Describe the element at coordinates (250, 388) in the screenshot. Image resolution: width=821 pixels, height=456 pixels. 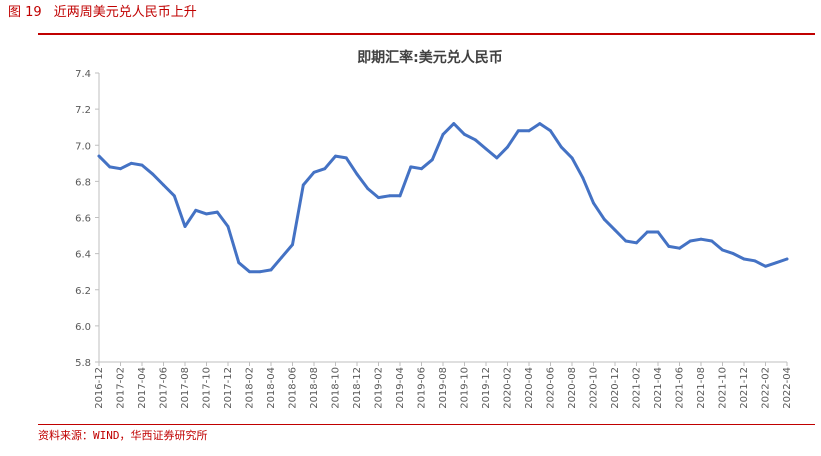
I see `x-tick-label: 2018-02` at that location.